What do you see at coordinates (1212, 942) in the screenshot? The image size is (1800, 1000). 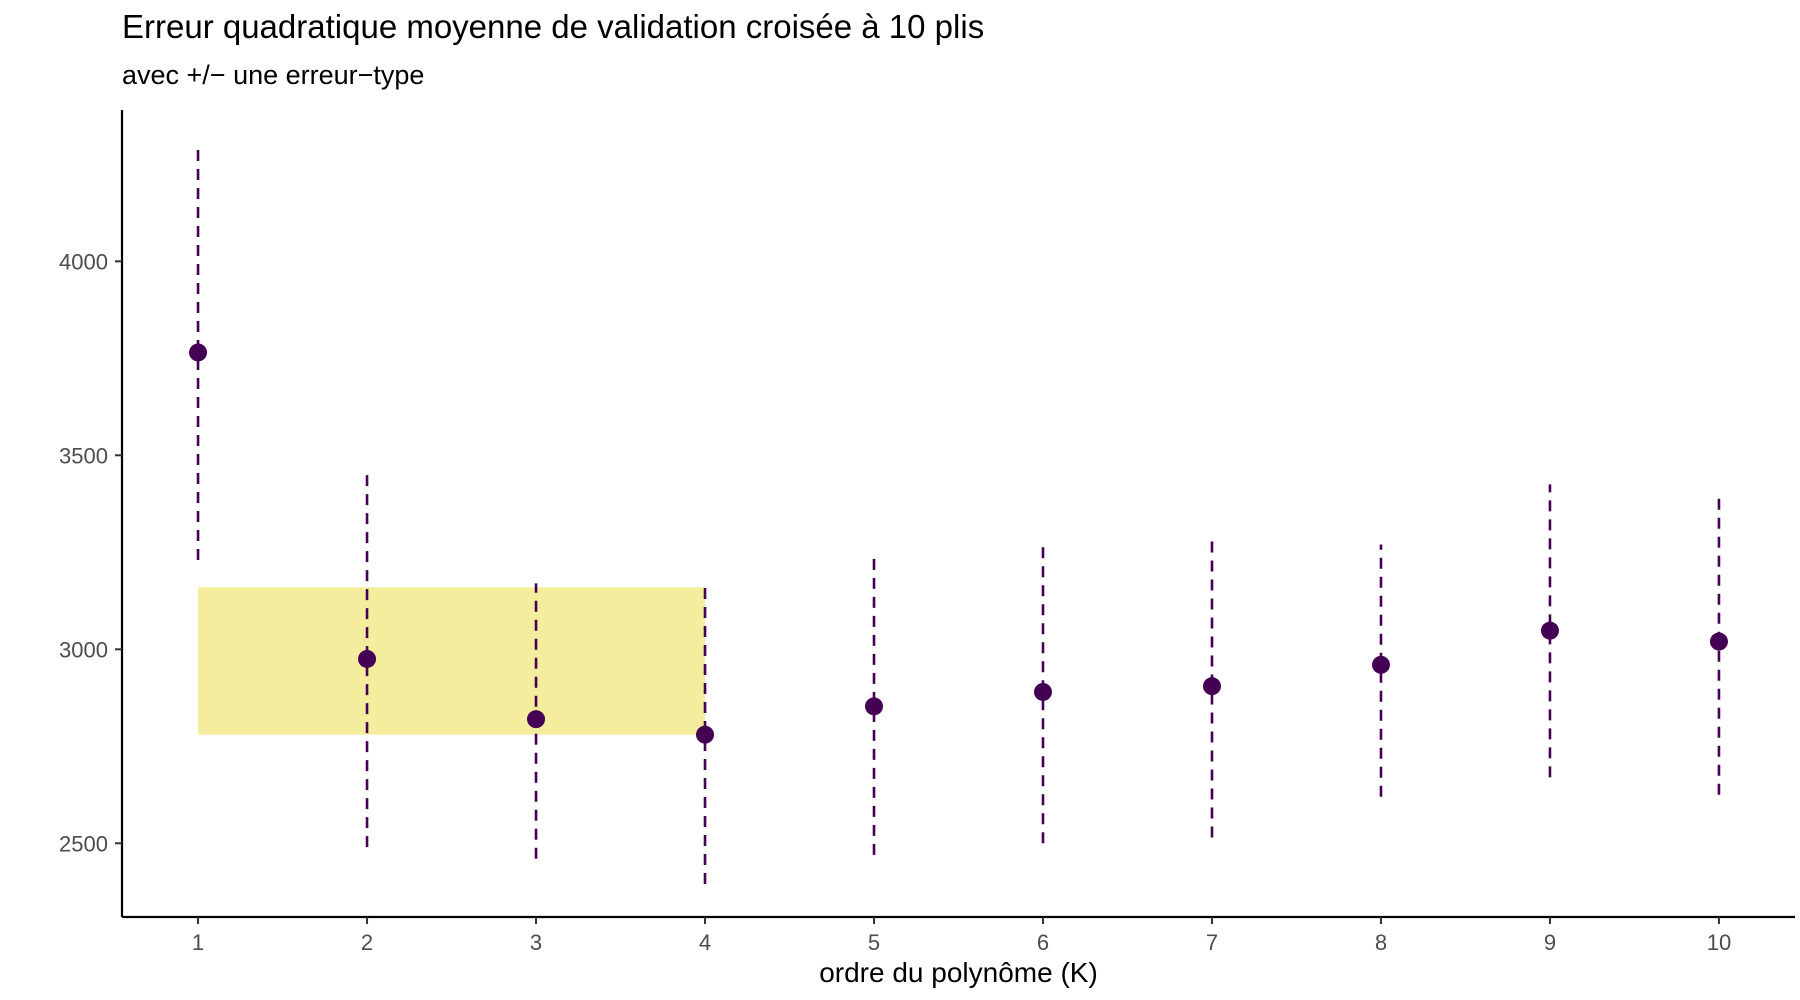 I see `x-tick-label-7: 7` at bounding box center [1212, 942].